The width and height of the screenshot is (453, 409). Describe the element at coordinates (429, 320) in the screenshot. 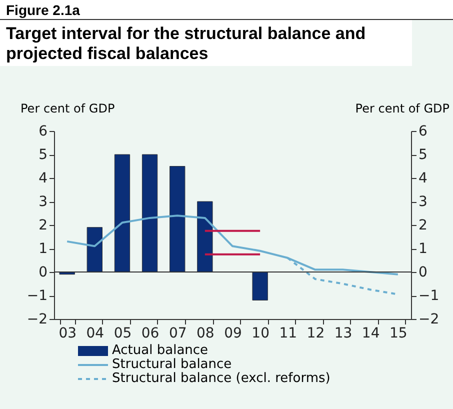

I see `y2-tick-label: −2` at that location.